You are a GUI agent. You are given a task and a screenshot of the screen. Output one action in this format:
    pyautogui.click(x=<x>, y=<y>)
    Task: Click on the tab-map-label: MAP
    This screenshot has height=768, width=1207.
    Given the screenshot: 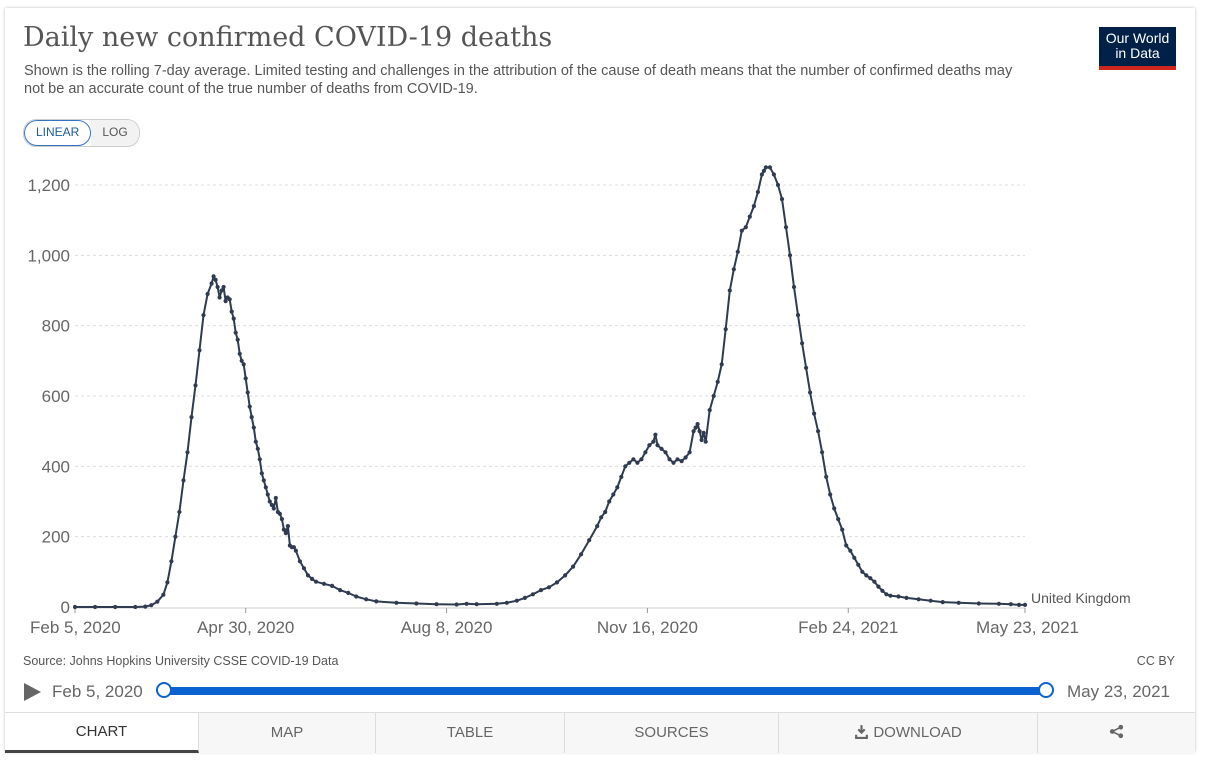 What is the action you would take?
    pyautogui.click(x=287, y=732)
    